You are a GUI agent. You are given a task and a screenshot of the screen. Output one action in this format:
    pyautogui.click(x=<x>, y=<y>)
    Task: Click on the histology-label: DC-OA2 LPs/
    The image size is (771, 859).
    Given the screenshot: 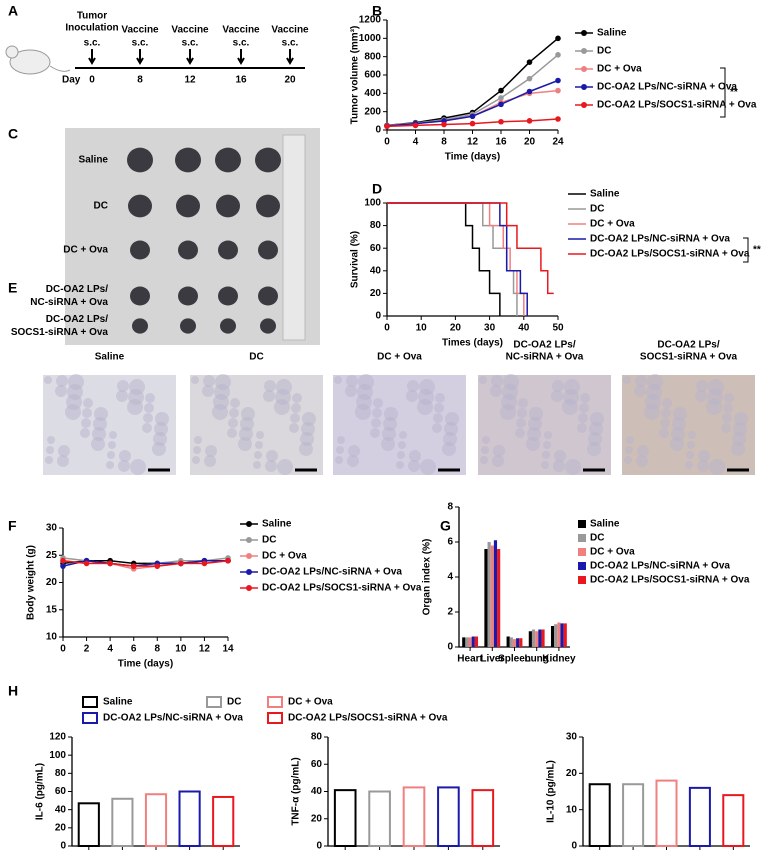 What is the action you would take?
    pyautogui.click(x=688, y=345)
    